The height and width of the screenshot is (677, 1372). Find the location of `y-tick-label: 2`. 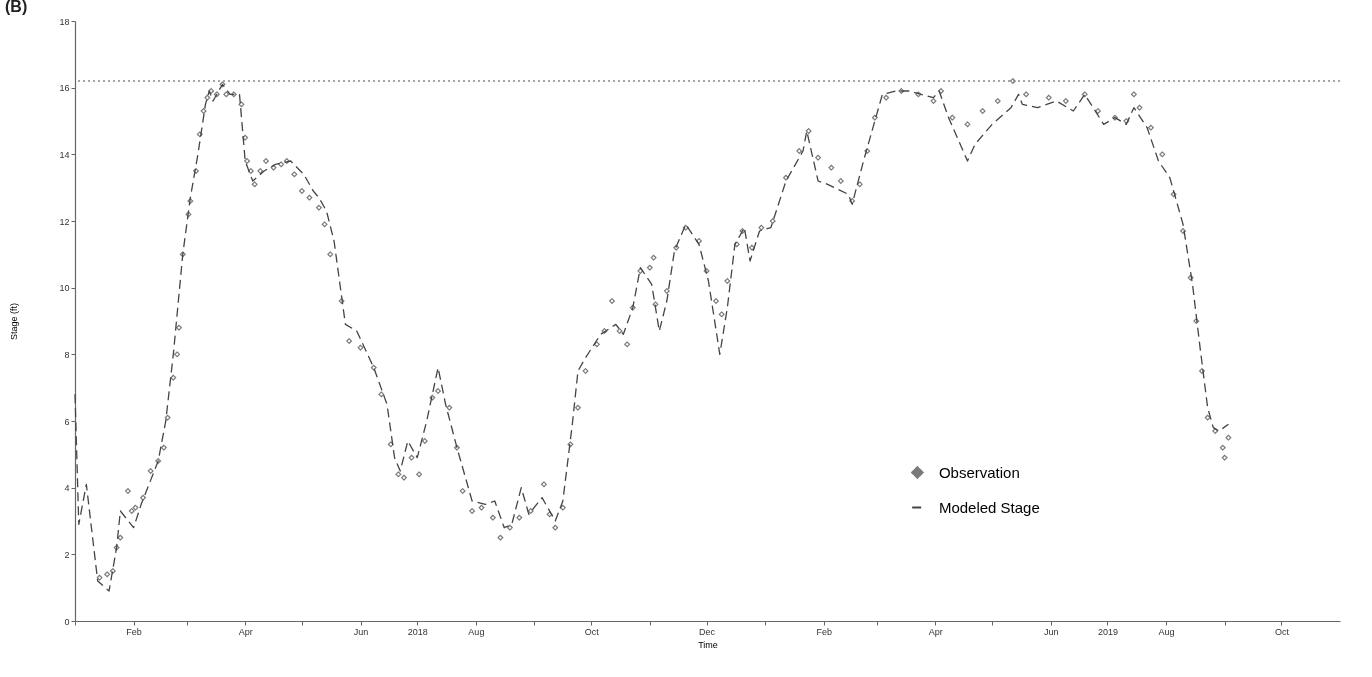

y-tick-label: 2 is located at coordinates (67, 554).